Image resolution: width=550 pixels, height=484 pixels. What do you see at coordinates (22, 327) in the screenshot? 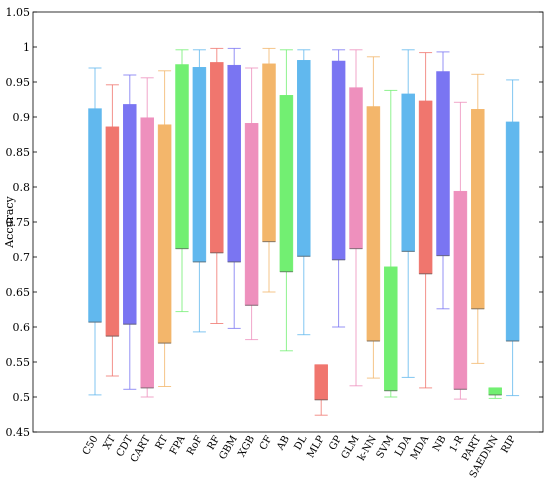
I see `y-tick-label: 0.6` at bounding box center [22, 327].